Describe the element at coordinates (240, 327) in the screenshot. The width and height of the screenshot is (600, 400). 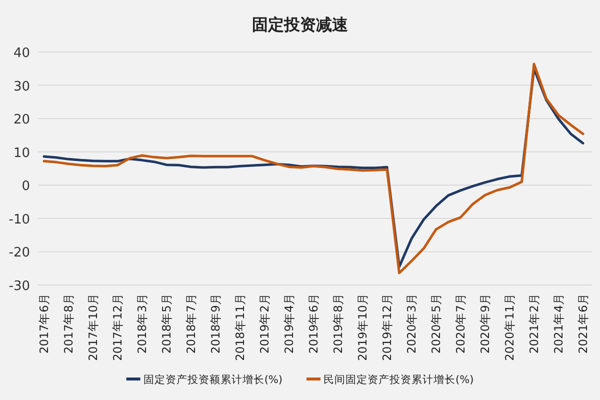
I see `x-tick-label: 2018年11月` at that location.